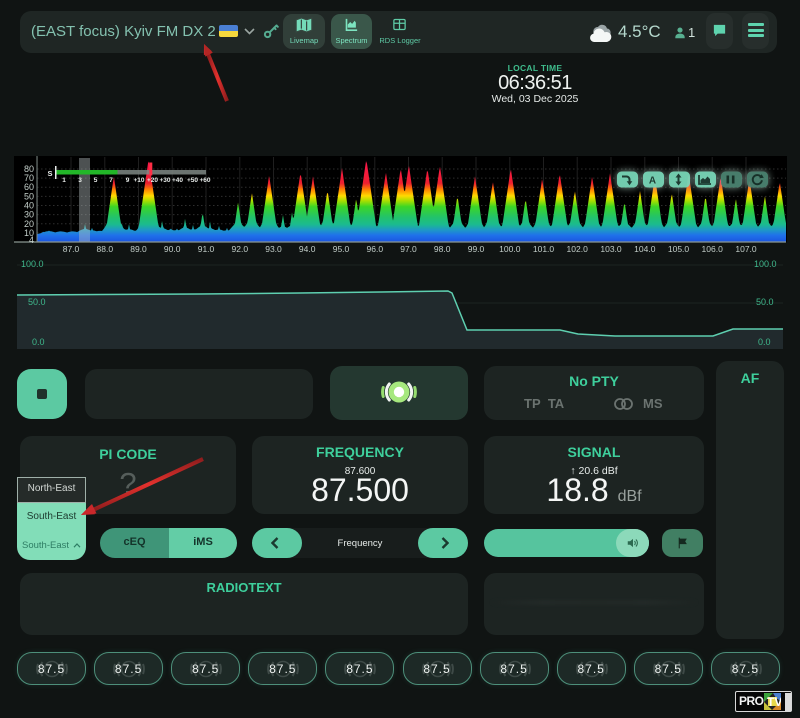 The width and height of the screenshot is (800, 718). I want to click on svg-text: 97.0, so click(408, 249).